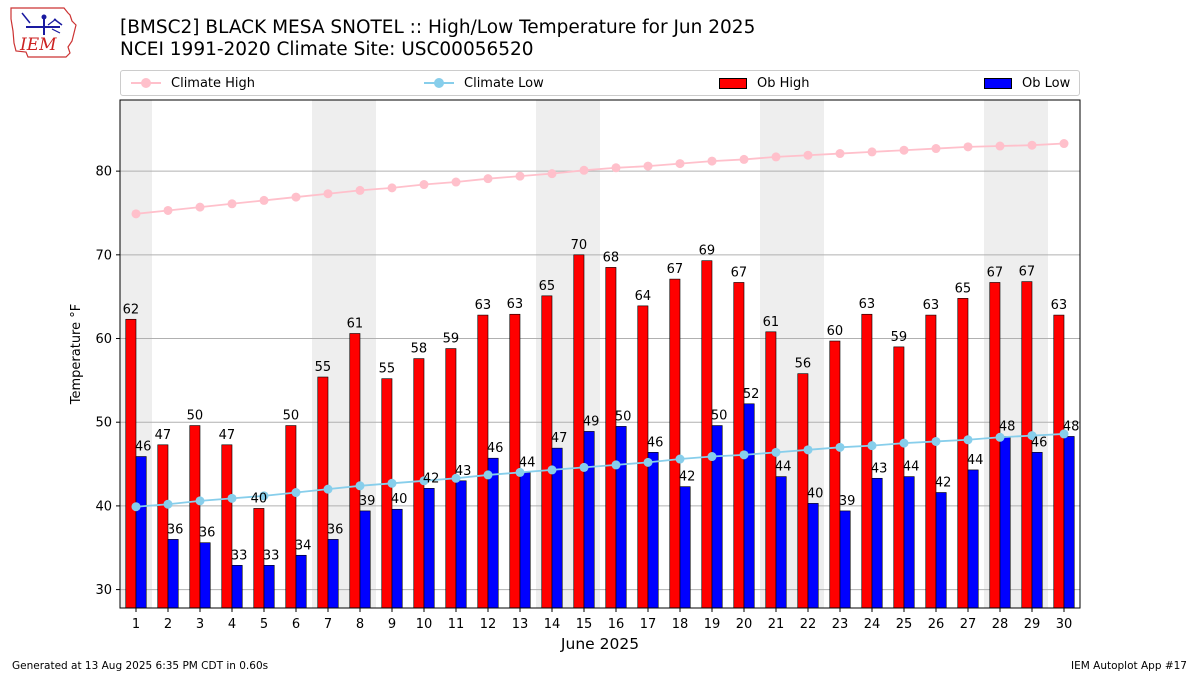  I want to click on x-tick-label: 3, so click(200, 624).